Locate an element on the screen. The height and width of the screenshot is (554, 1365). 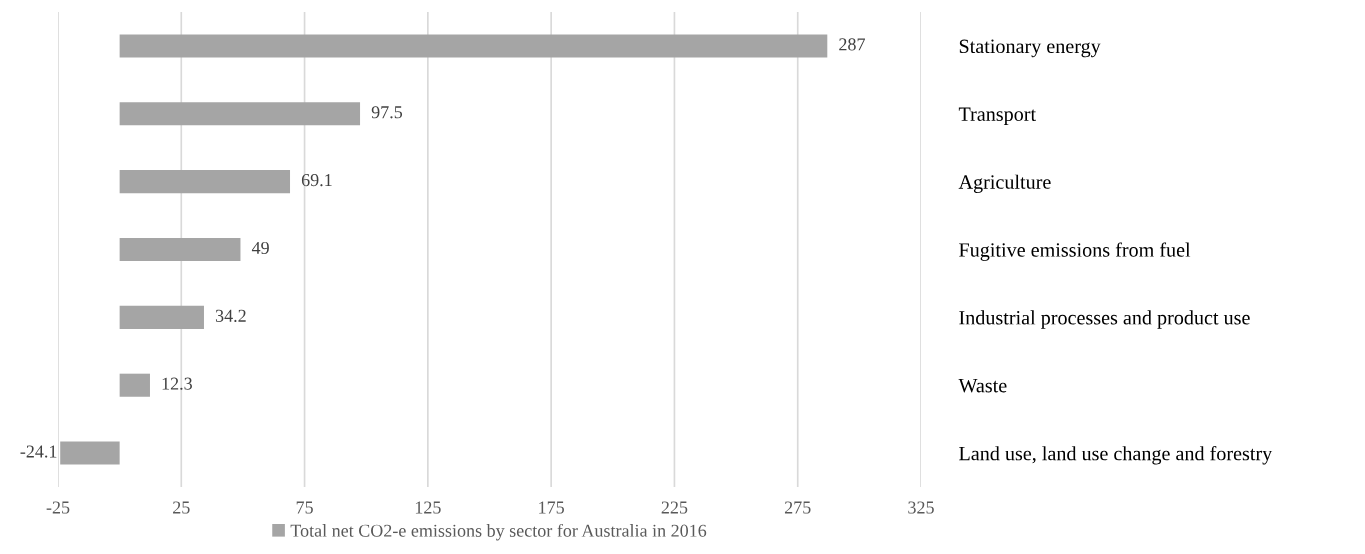
x-tick-label: 325 is located at coordinates (921, 507).